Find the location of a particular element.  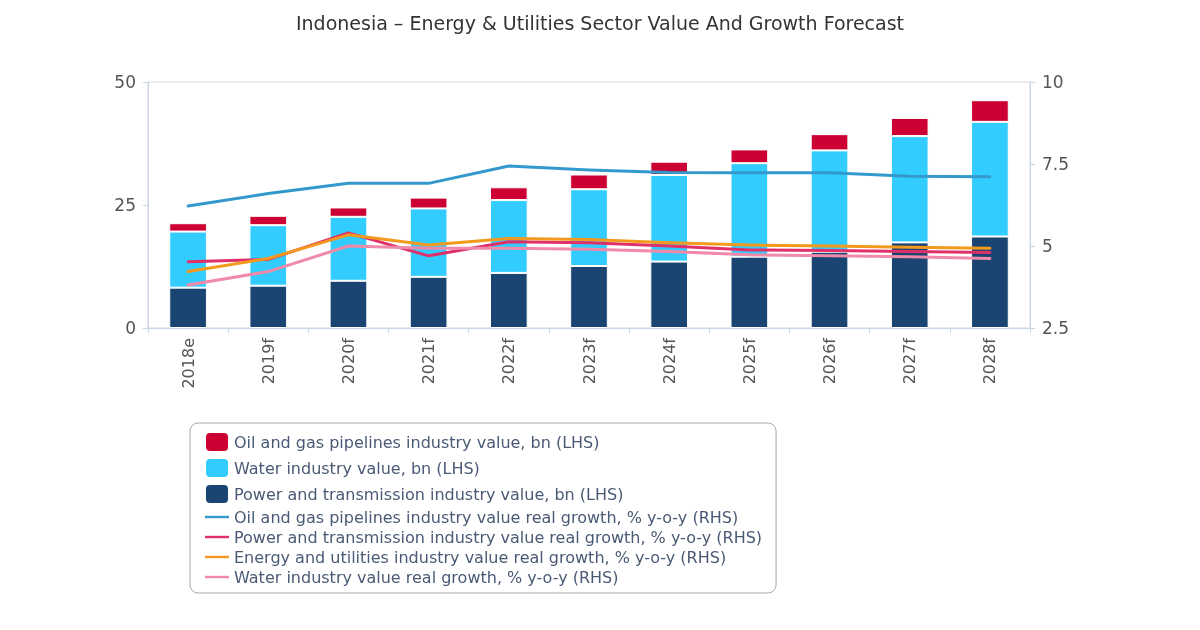

legend-label: Power and transmission industry value real growth, % y-o-y (RHS) is located at coordinates (498, 537).